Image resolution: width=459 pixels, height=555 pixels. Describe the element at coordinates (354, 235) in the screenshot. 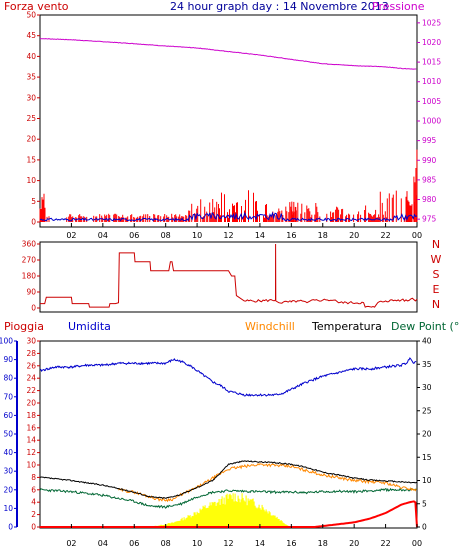

I see `wind-x-tick-label: 20` at that location.